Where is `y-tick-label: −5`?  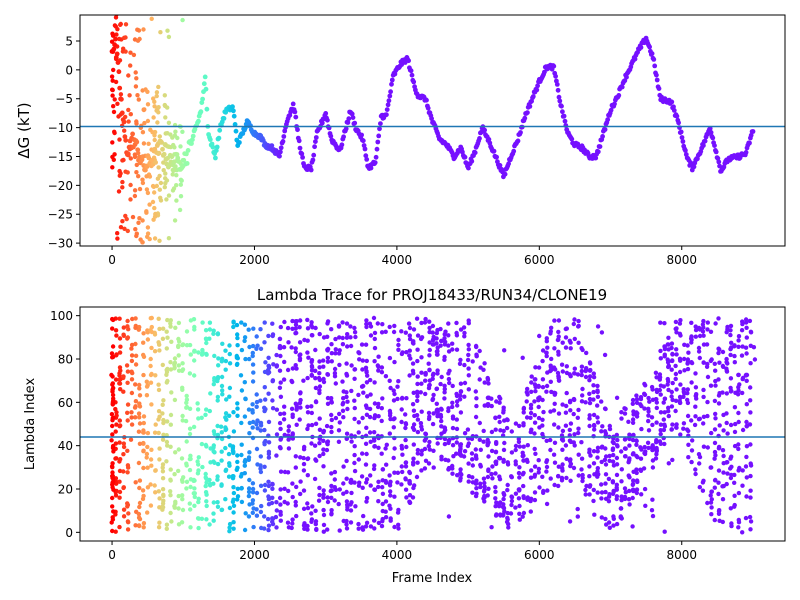 y-tick-label: −5 is located at coordinates (64, 99).